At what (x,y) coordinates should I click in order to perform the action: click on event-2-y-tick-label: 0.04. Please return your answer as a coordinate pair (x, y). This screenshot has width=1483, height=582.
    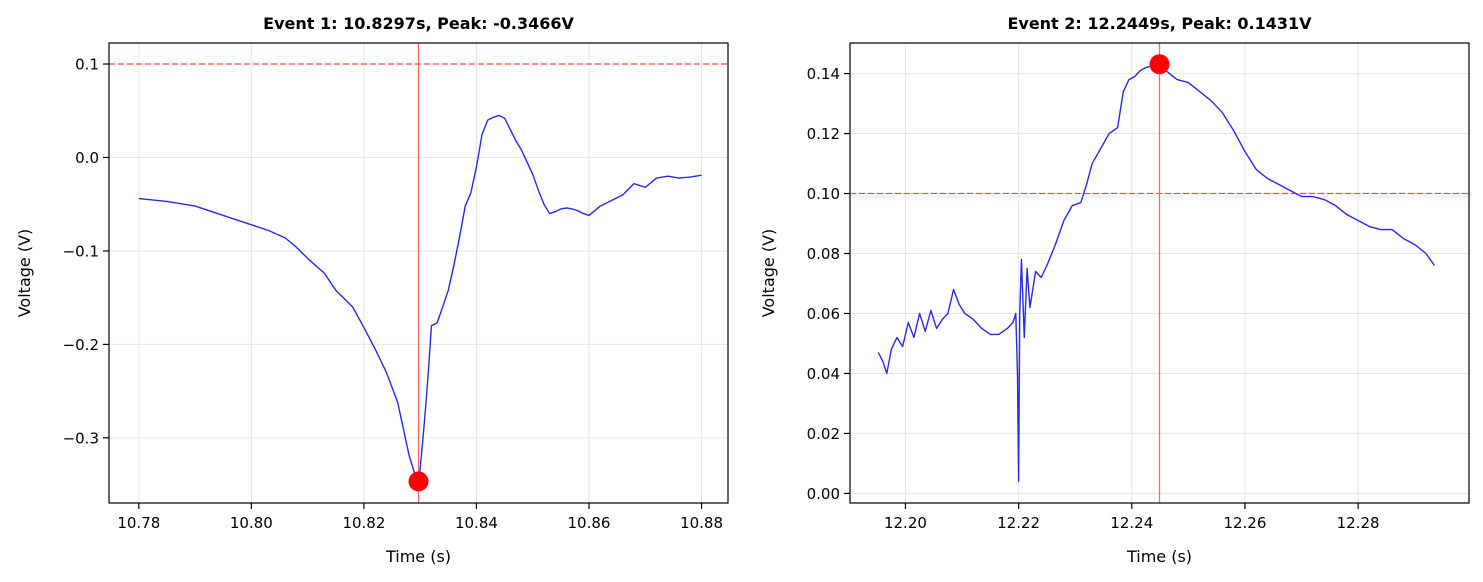
    Looking at the image, I should click on (823, 374).